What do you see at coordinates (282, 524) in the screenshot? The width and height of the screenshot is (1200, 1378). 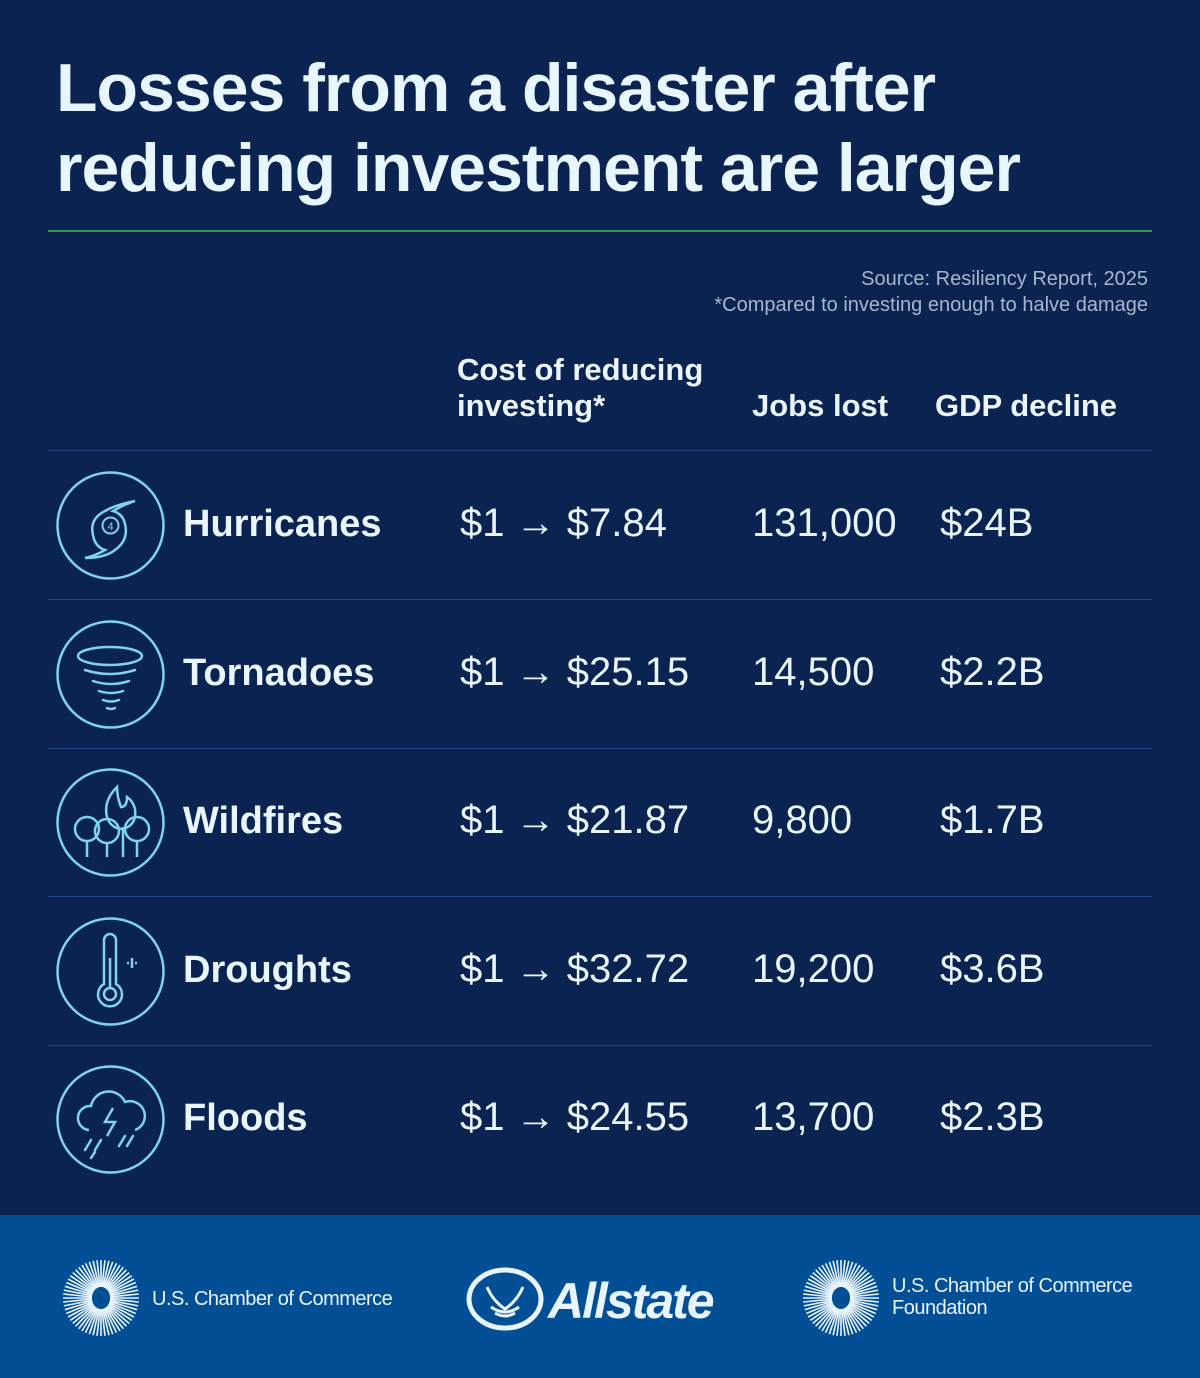 I see `disaster-name: Hurricanes` at bounding box center [282, 524].